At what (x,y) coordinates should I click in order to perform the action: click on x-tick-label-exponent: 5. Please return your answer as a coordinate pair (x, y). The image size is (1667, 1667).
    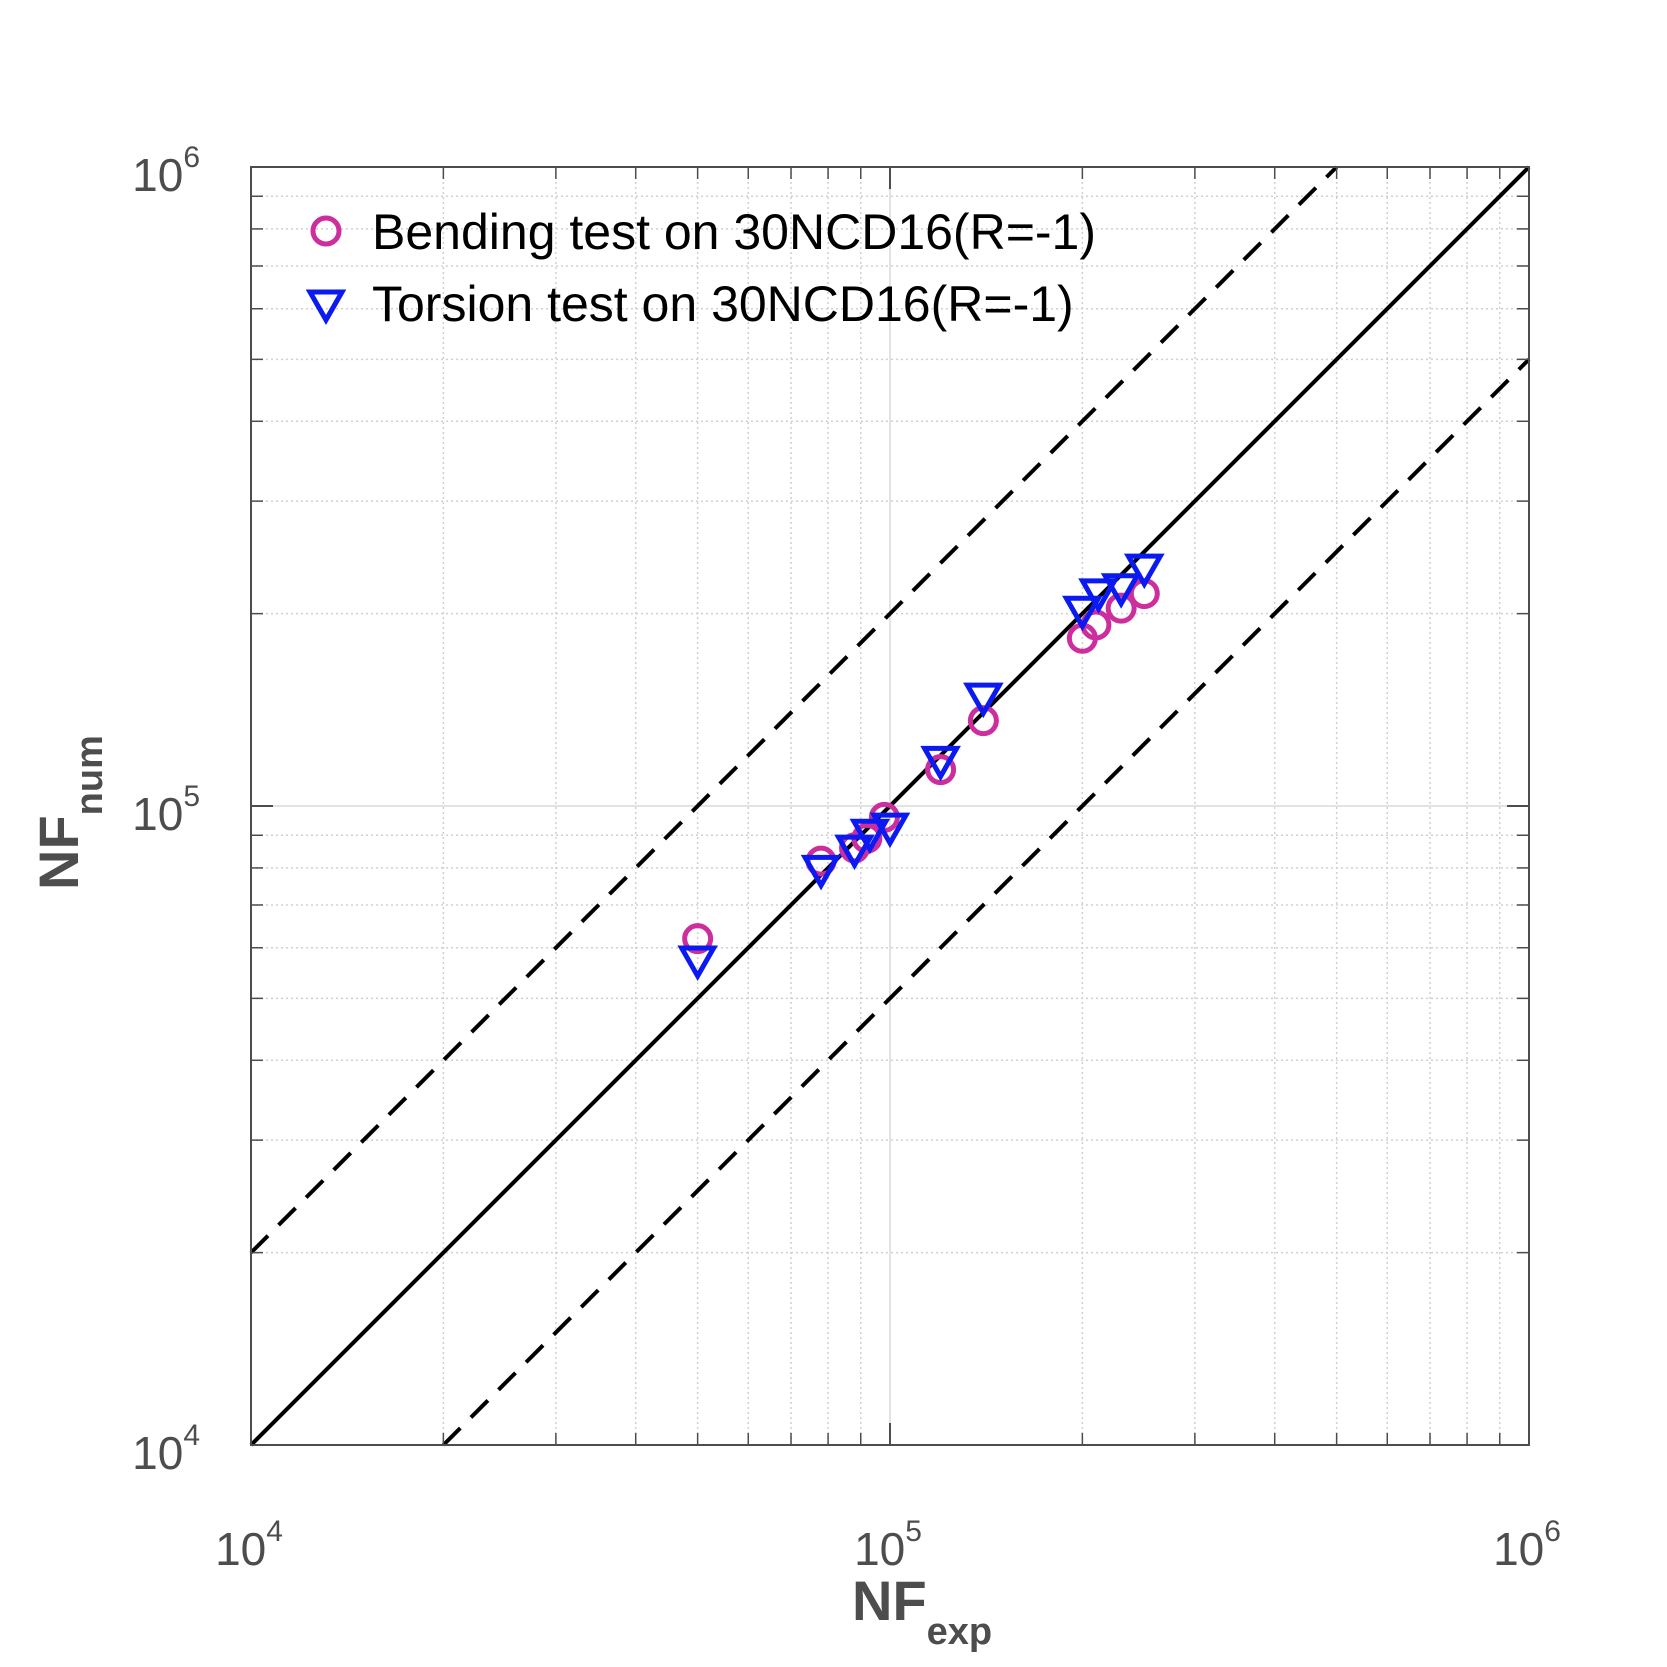
    Looking at the image, I should click on (913, 1531).